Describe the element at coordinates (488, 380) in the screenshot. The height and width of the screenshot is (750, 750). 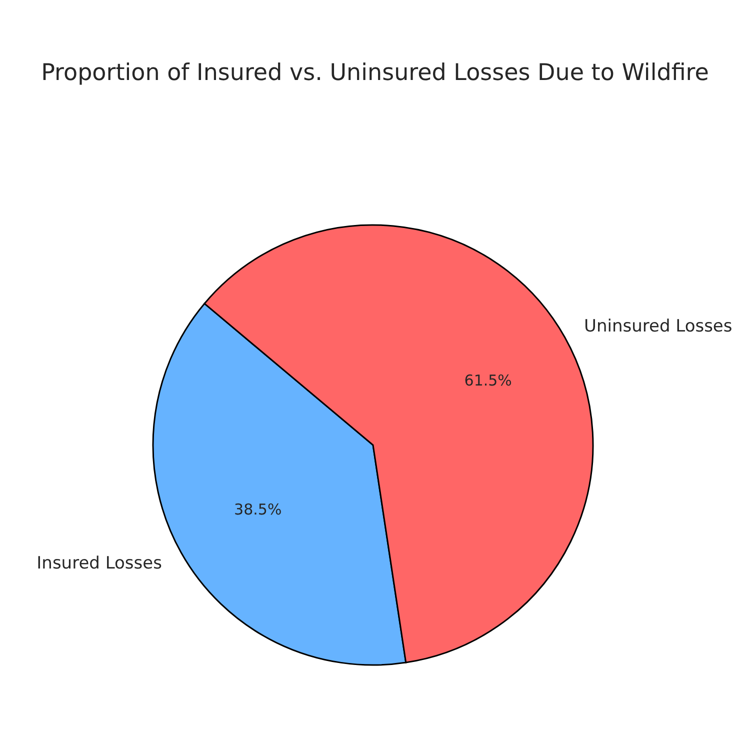
I see `data-label: 61.5%` at that location.